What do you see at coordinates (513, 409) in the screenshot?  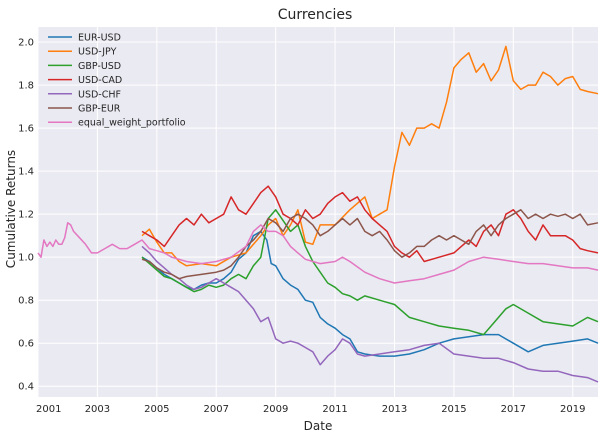 I see `x-tick-label: 2017` at bounding box center [513, 409].